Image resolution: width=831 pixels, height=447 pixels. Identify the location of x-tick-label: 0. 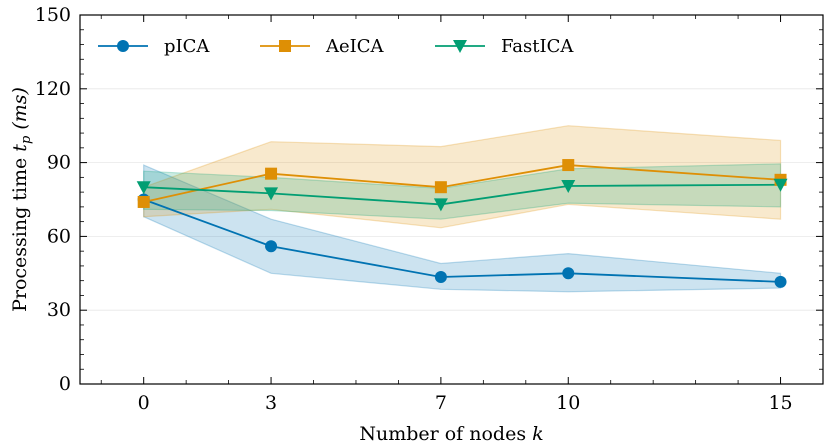
(144, 403).